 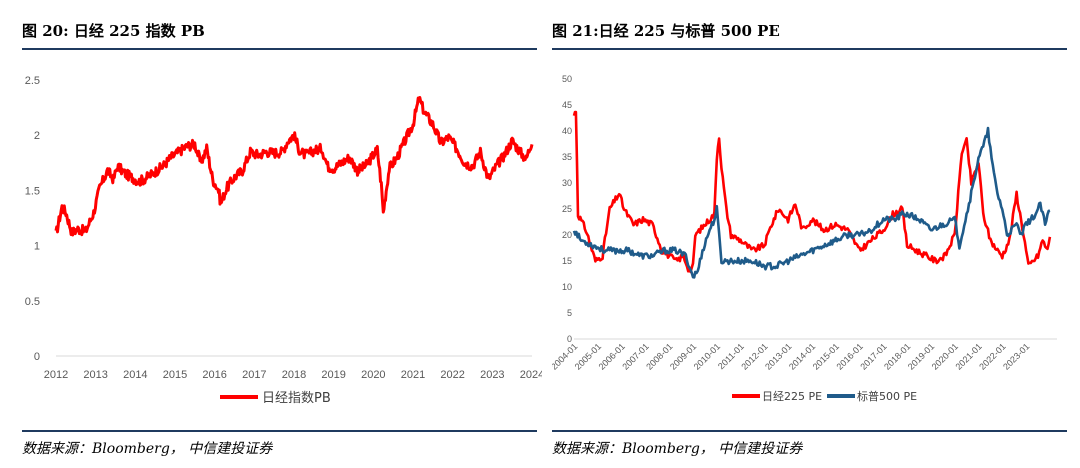 I want to click on y-tick-label: 40, so click(x=567, y=131).